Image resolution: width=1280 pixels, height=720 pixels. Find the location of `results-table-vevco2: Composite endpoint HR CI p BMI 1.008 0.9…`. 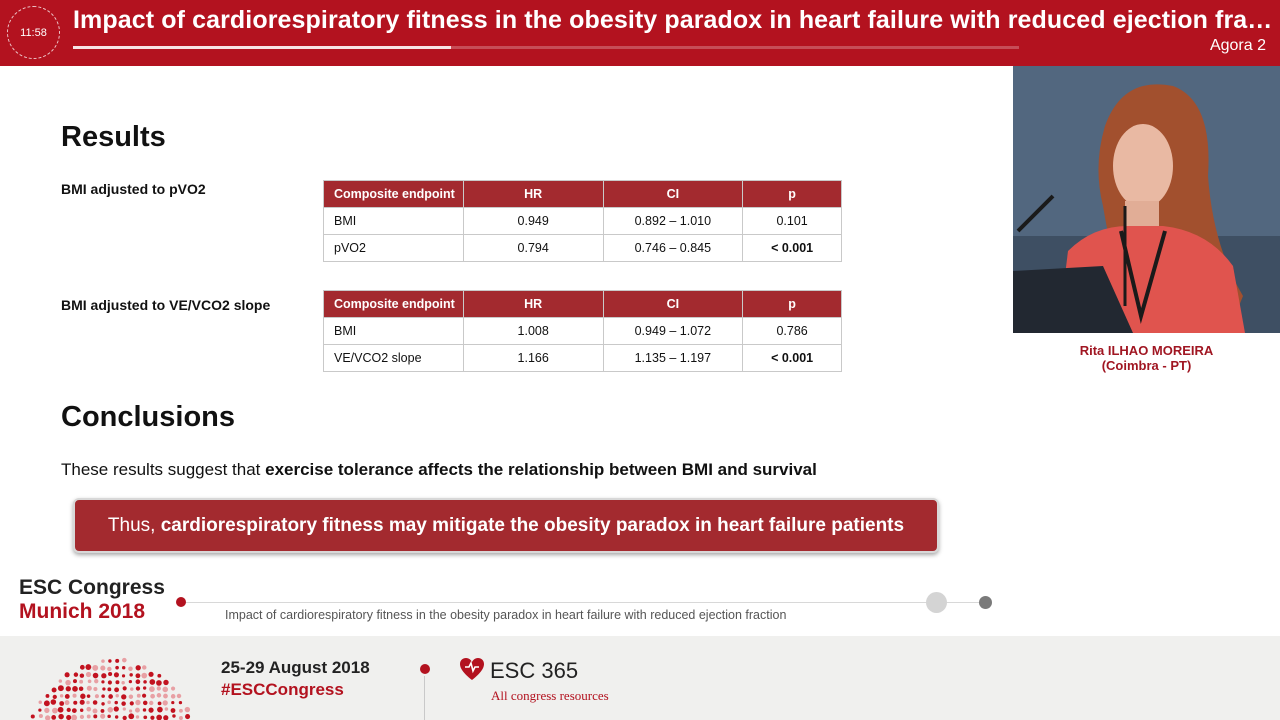

results-table-vevco2: Composite endpoint HR CI p BMI 1.008 0.9… is located at coordinates (582, 331).